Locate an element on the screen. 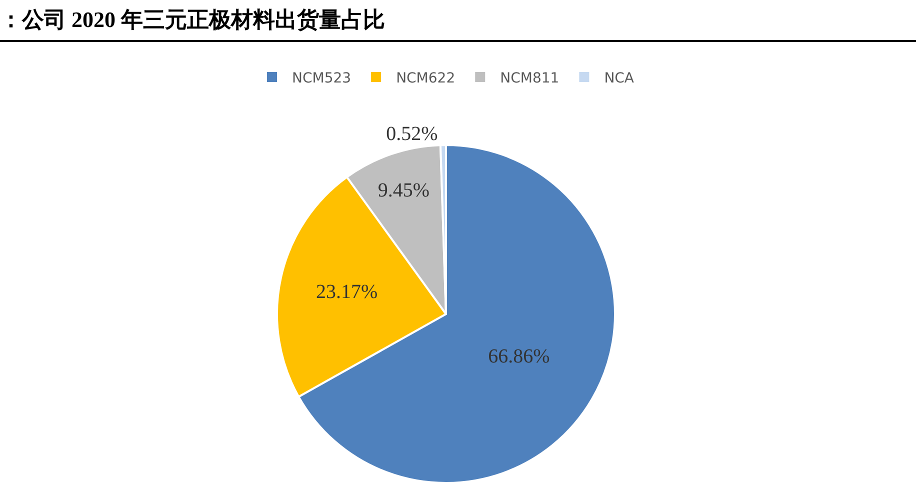 Image resolution: width=916 pixels, height=485 pixels. chart-title: ：公司 2020 年三元正极材料出货量占比 is located at coordinates (458, 21).